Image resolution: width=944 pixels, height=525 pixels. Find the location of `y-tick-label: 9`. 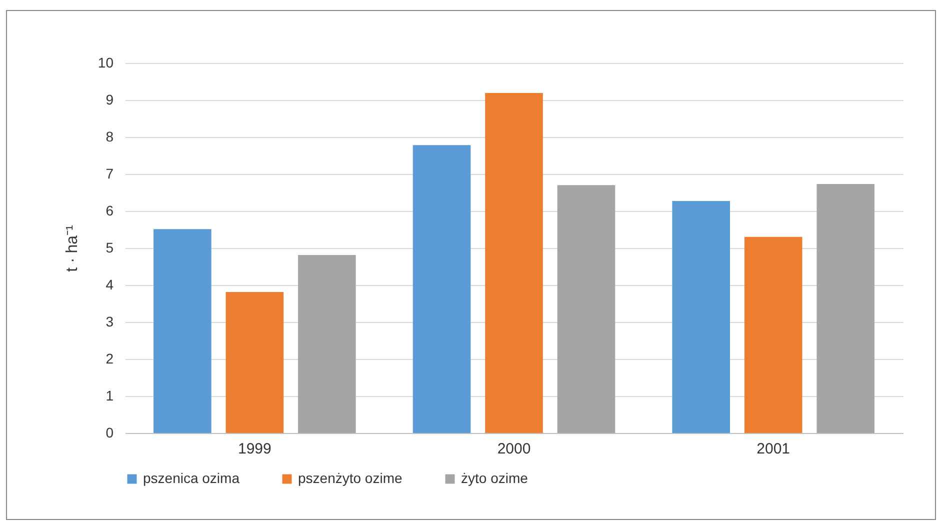

y-tick-label: 9 is located at coordinates (110, 100).